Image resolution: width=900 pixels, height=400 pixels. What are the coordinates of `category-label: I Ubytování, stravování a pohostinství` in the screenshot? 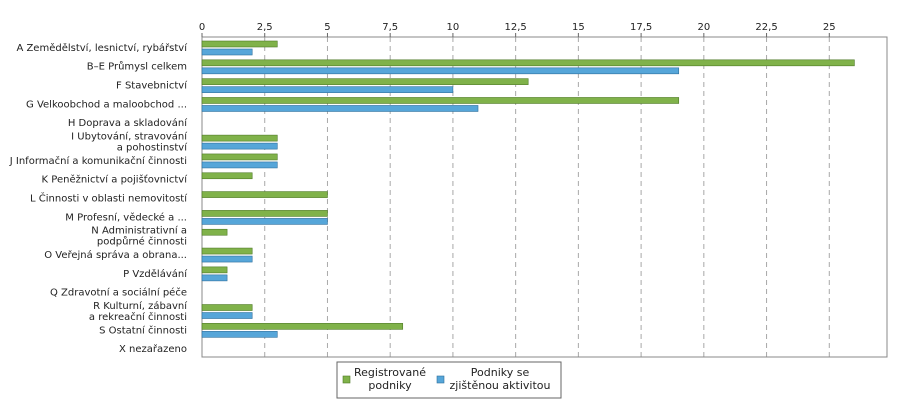 It's located at (129, 142).